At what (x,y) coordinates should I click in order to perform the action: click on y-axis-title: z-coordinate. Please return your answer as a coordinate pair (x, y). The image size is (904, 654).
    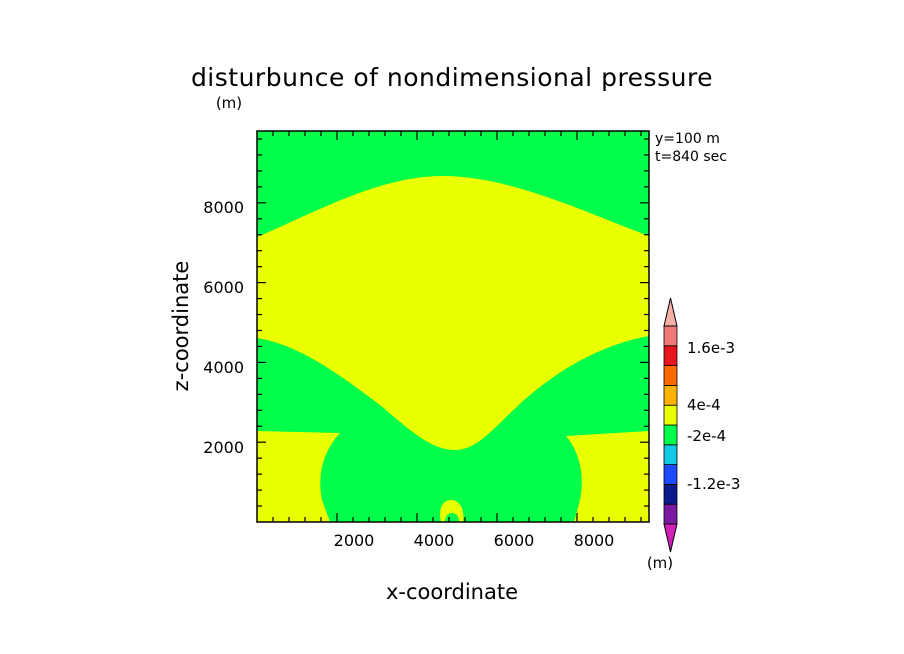
    Looking at the image, I should click on (181, 326).